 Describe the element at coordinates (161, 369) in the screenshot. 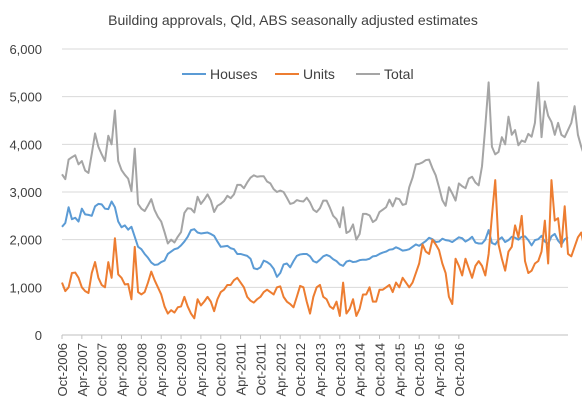

I see `x-tick-label: Apr-2009` at that location.